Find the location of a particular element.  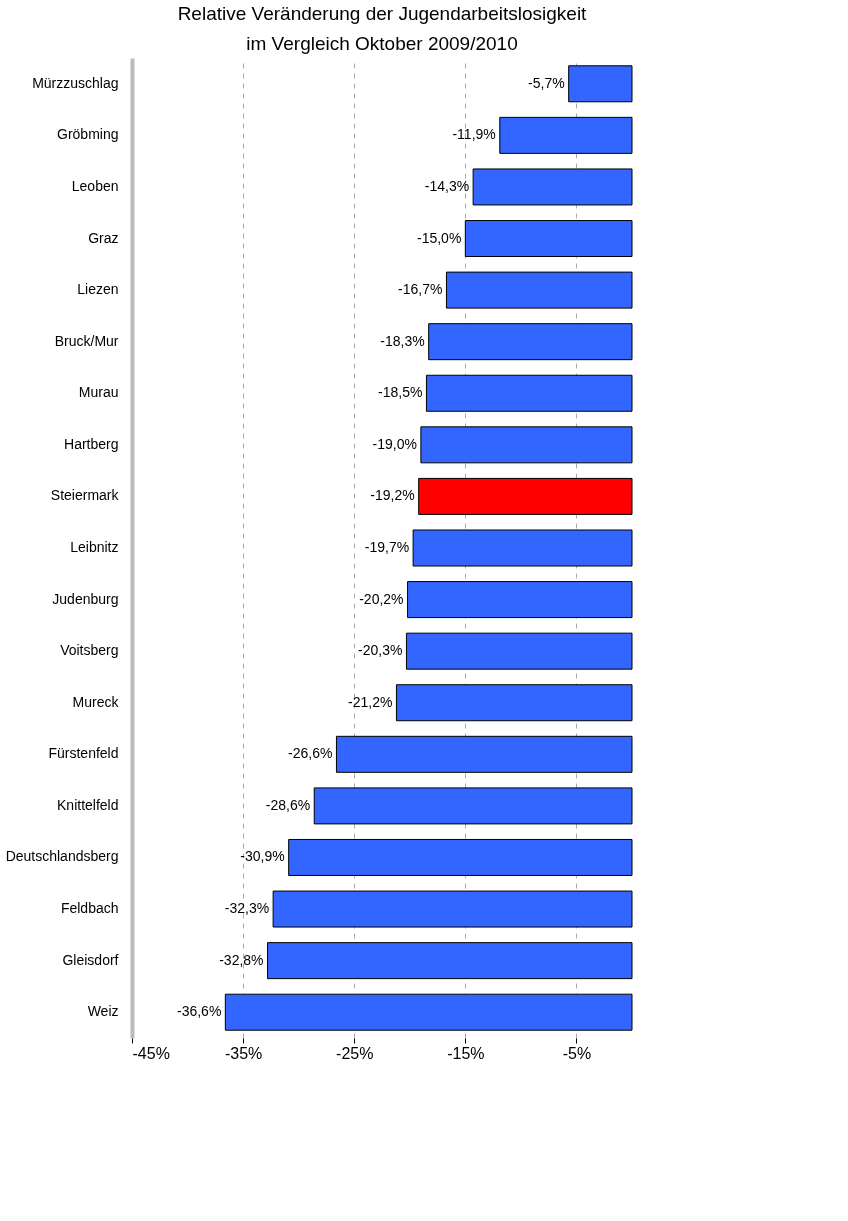

y-tick-label: Steiermark is located at coordinates (85, 495).